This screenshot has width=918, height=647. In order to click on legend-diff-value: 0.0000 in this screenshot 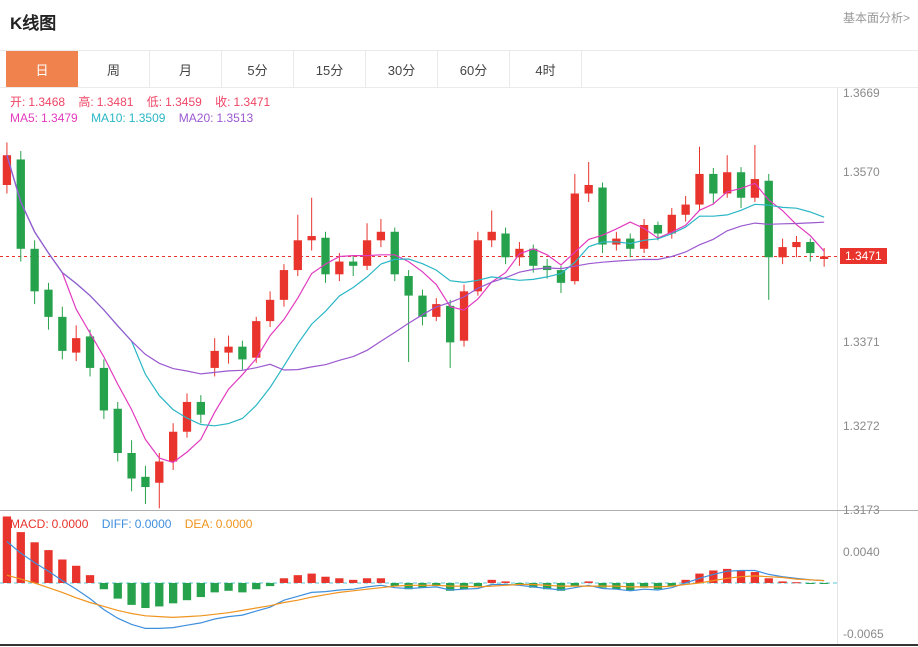, I will do `click(153, 524)`.